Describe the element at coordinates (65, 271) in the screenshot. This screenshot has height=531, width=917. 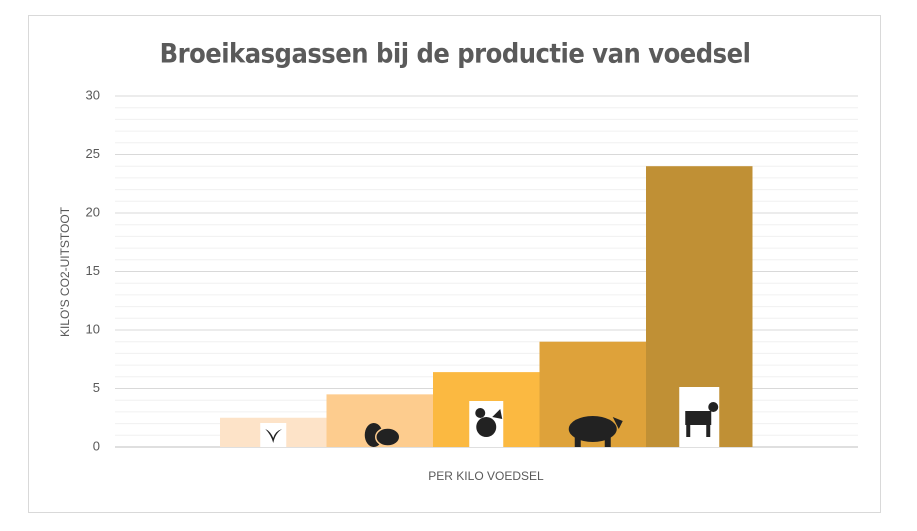
I see `y-axis-label: KILO'S CO2-UITSTOOT` at that location.